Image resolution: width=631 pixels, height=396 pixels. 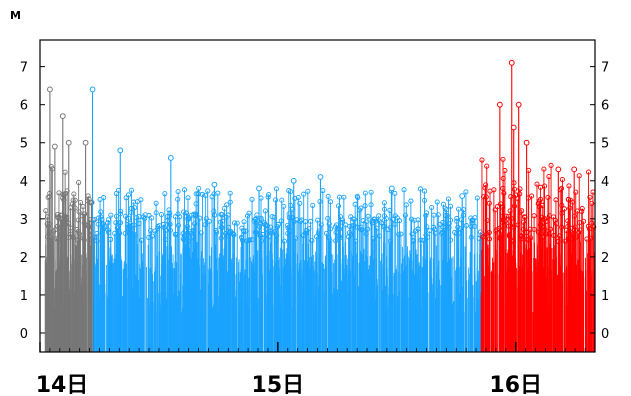 I want to click on y-tick-label-left: 1, so click(x=24, y=296).